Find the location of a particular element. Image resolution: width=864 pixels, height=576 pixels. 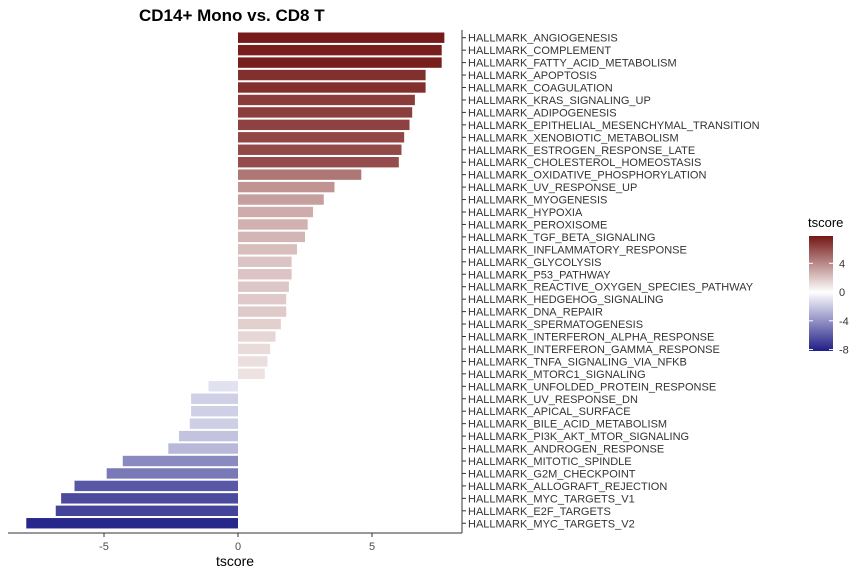

bar-hallmark-interferon-gamma-response is located at coordinates (254, 349).